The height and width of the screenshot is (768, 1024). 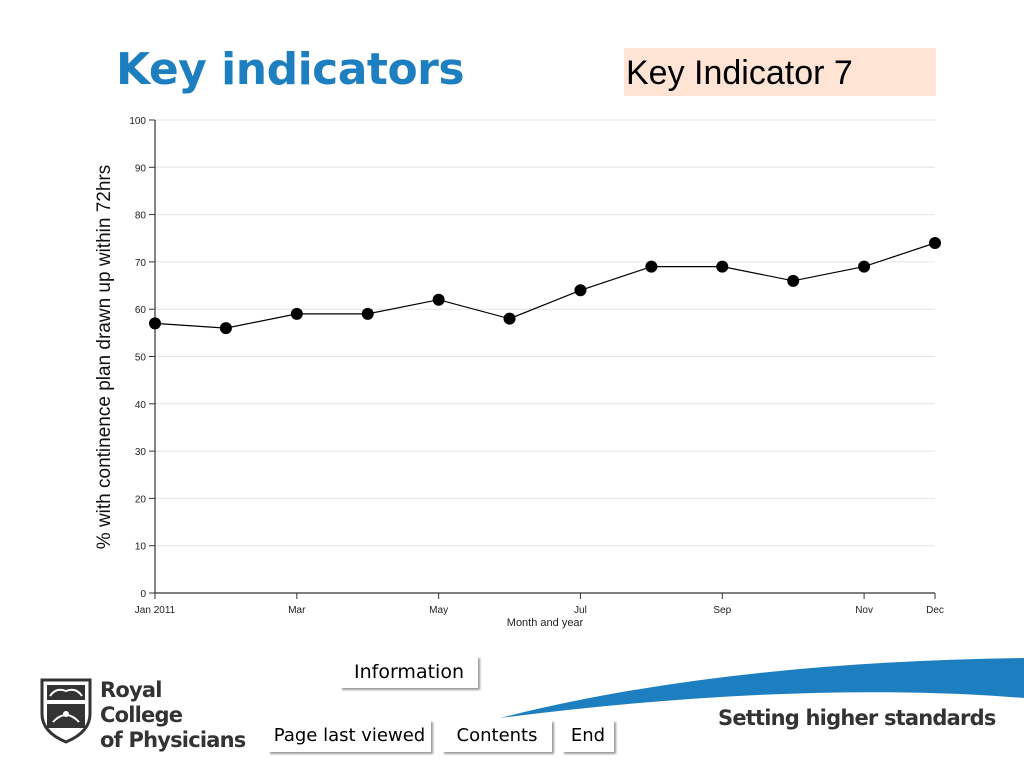 I want to click on x-axis-label: Month and year, so click(x=545, y=623).